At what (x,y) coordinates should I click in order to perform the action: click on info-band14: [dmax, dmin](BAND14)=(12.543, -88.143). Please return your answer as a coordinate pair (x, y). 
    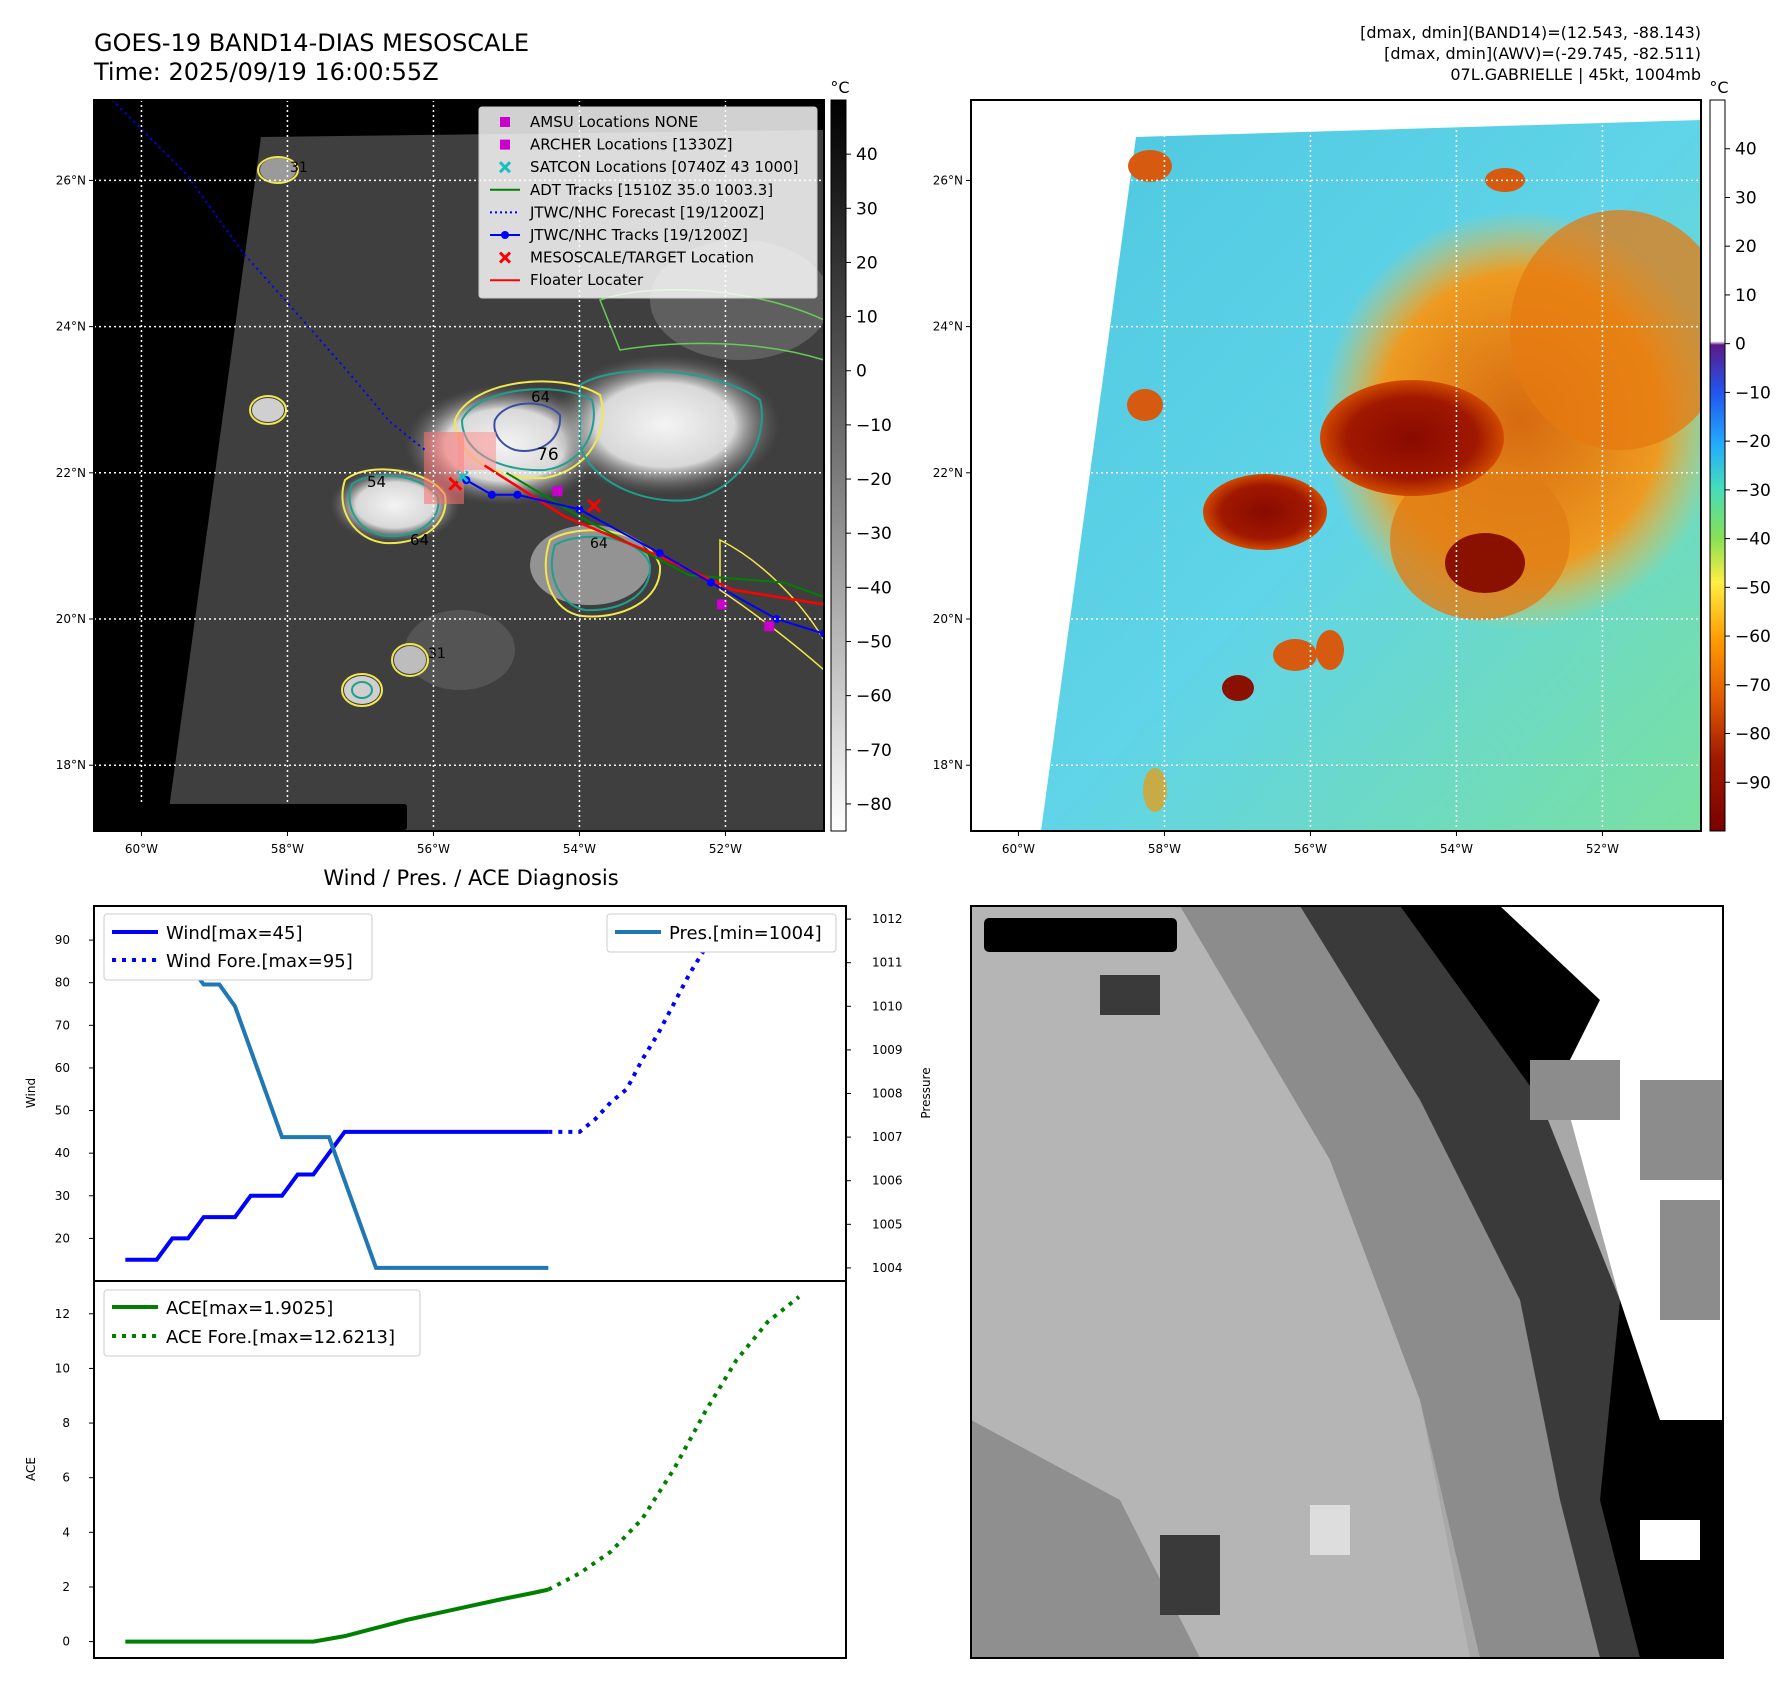
    Looking at the image, I should click on (1530, 32).